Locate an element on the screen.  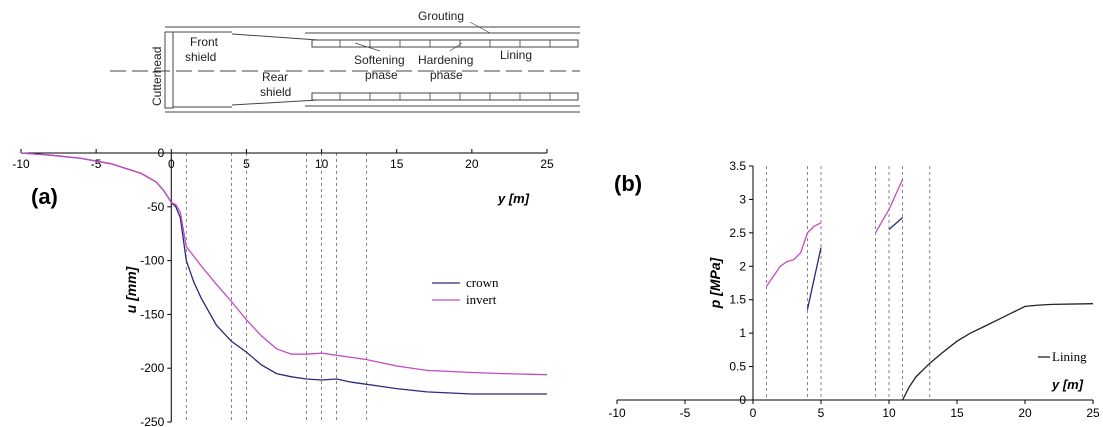
diagram-label-hardening-2: phase is located at coordinates (446, 75).